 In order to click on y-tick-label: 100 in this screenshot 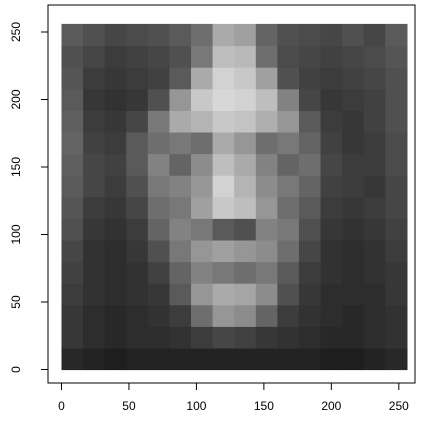, I will do `click(16, 234)`.